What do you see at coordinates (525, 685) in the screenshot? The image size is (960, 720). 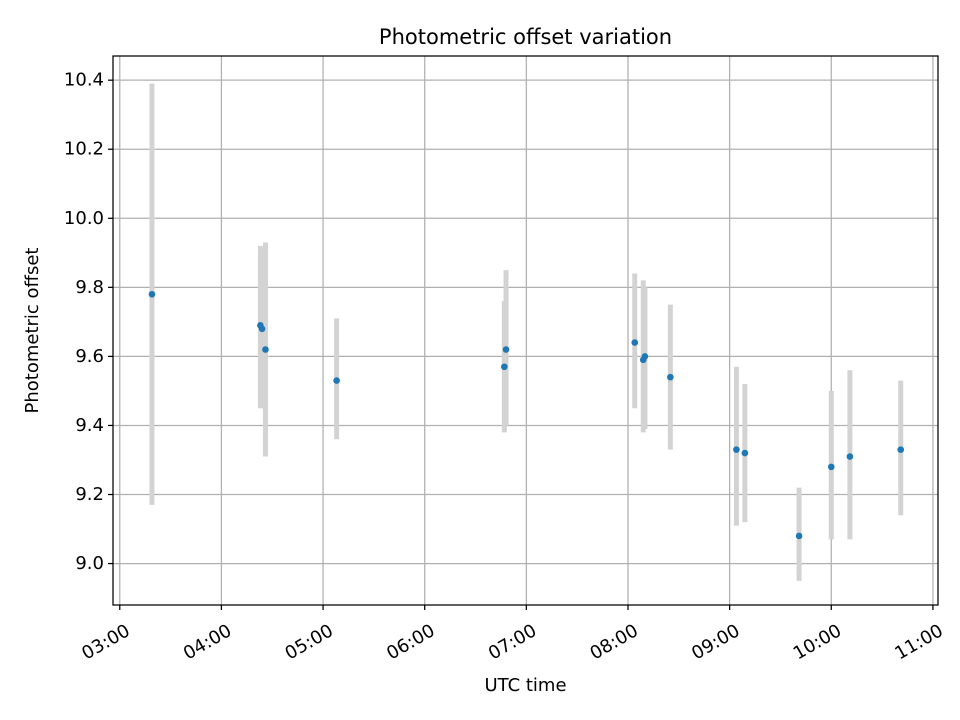 I see `x-axis-label: UTC time` at bounding box center [525, 685].